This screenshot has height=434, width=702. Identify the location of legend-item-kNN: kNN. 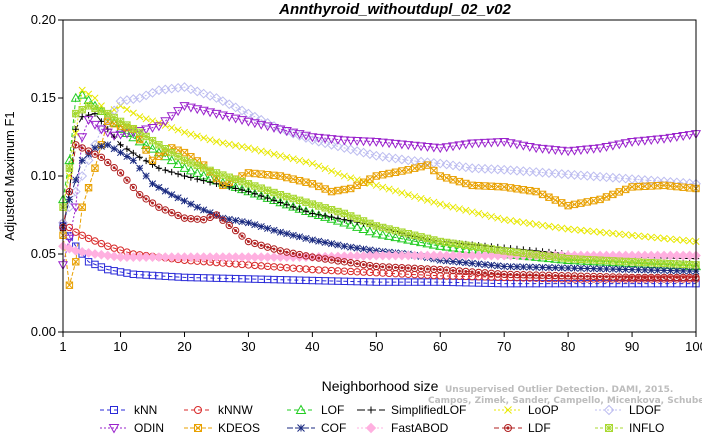
(128, 410).